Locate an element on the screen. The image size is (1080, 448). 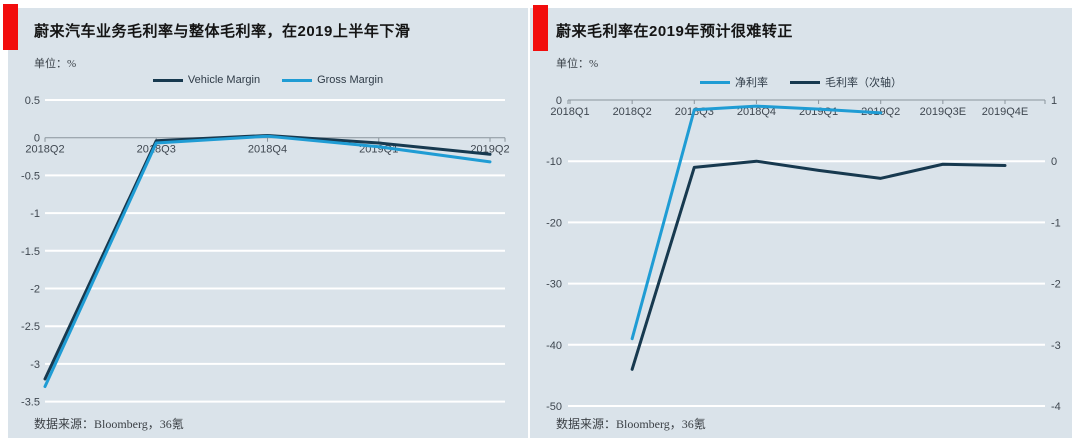
series-line-净利率 is located at coordinates (756, 222).